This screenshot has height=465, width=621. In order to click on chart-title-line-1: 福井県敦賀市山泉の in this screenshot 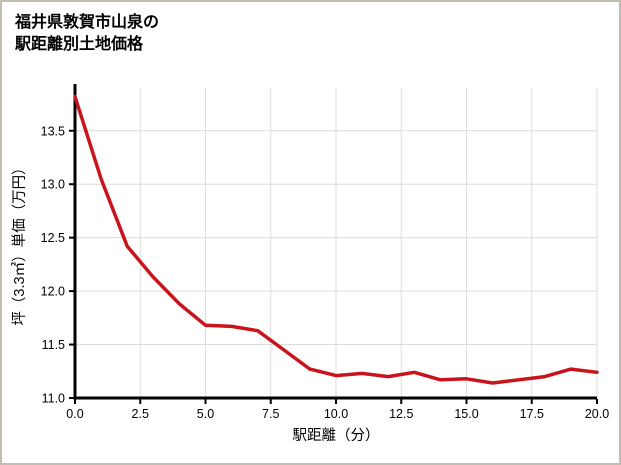, I will do `click(87, 22)`.